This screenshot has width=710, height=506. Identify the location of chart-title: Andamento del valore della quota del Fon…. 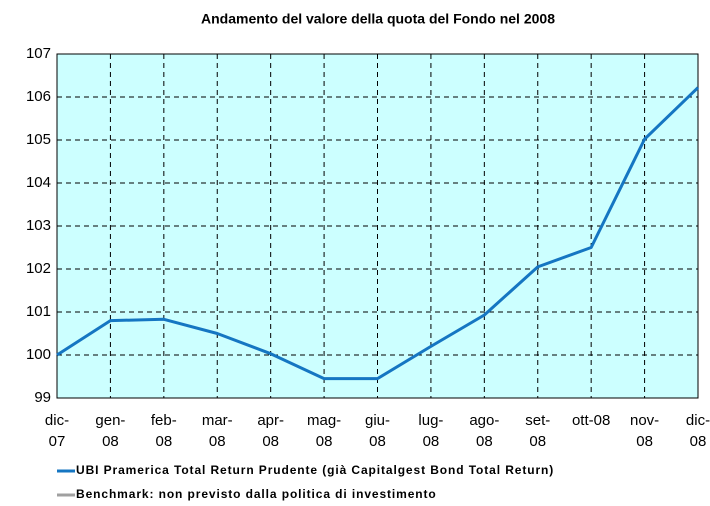
(378, 19).